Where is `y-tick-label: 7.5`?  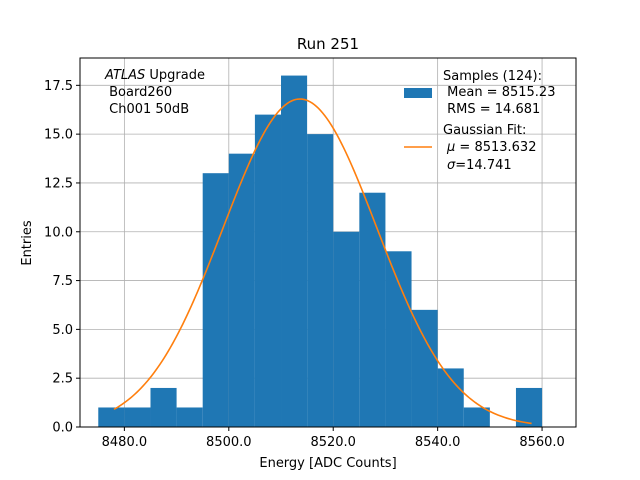 y-tick-label: 7.5 is located at coordinates (62, 281).